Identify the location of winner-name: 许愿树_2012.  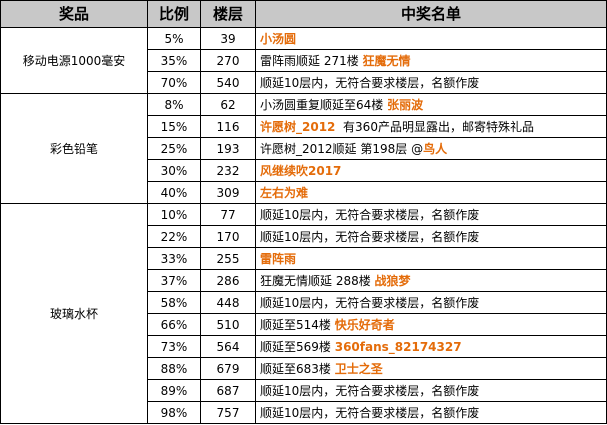
(298, 126).